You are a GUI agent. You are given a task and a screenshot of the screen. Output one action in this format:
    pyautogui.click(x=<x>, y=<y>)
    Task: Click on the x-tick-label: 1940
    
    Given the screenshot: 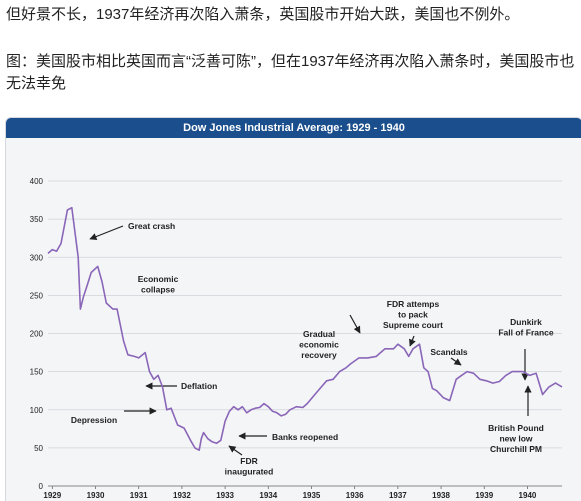 What is the action you would take?
    pyautogui.click(x=528, y=495)
    